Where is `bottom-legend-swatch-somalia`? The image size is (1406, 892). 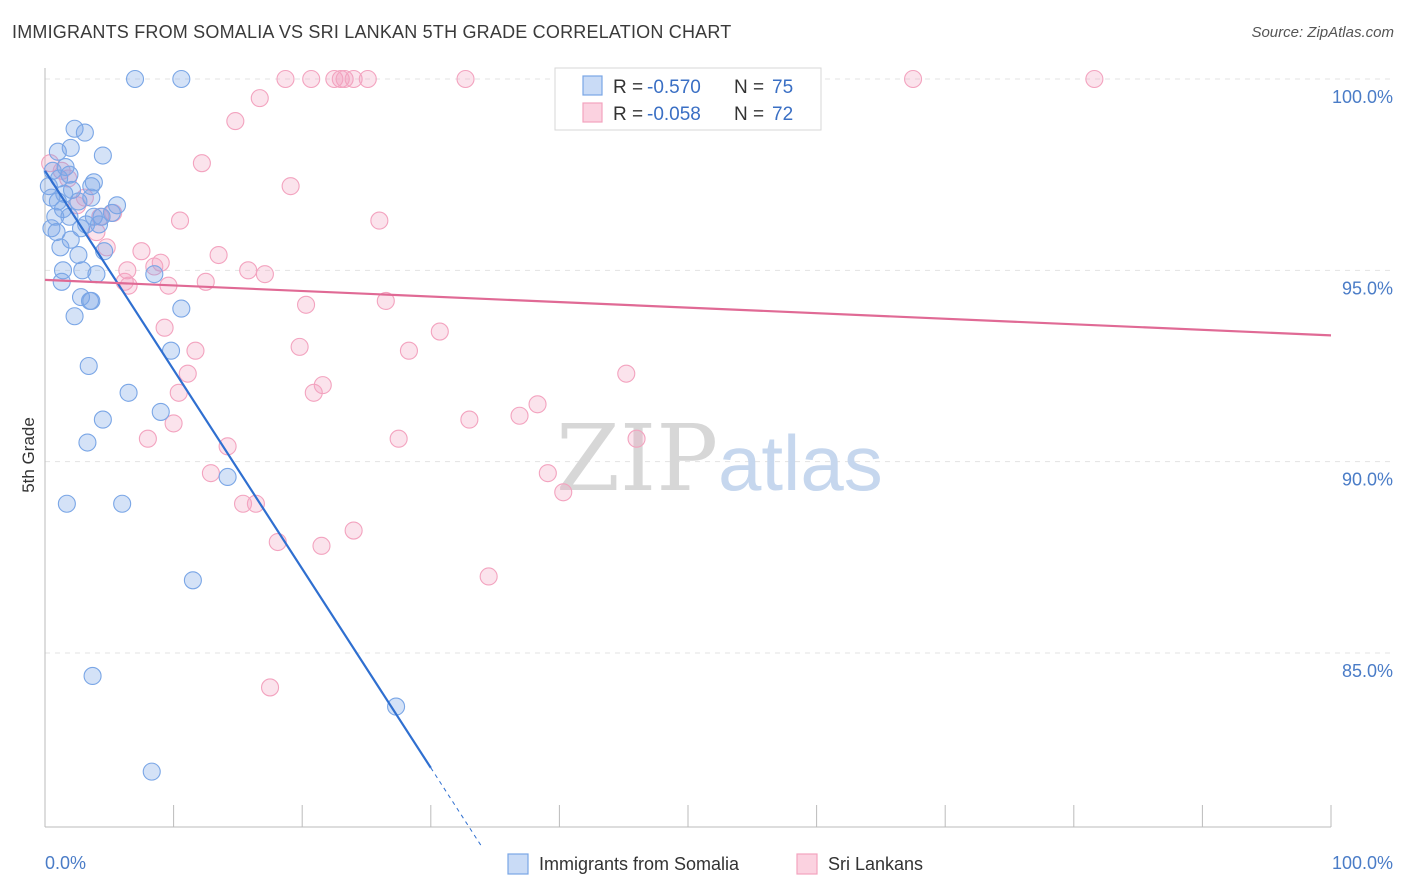
bottom-legend-swatch-somalia is located at coordinates (518, 864).